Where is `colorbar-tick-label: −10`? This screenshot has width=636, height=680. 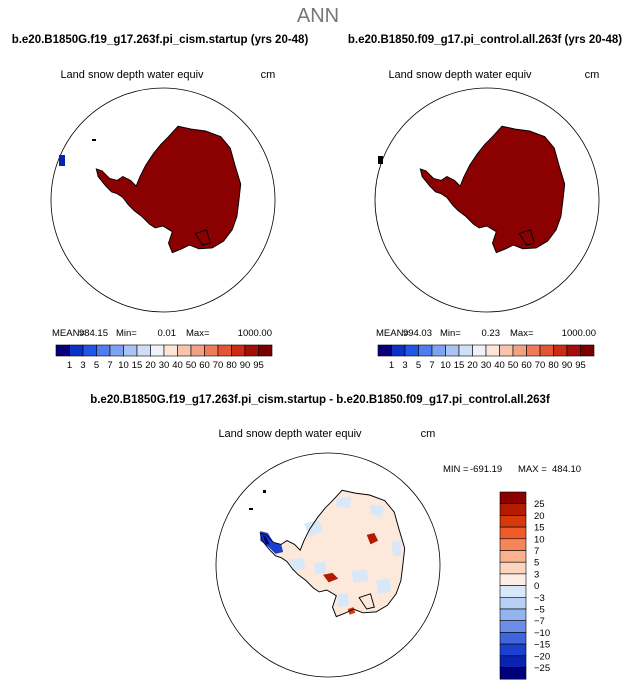 colorbar-tick-label: −10 is located at coordinates (542, 633).